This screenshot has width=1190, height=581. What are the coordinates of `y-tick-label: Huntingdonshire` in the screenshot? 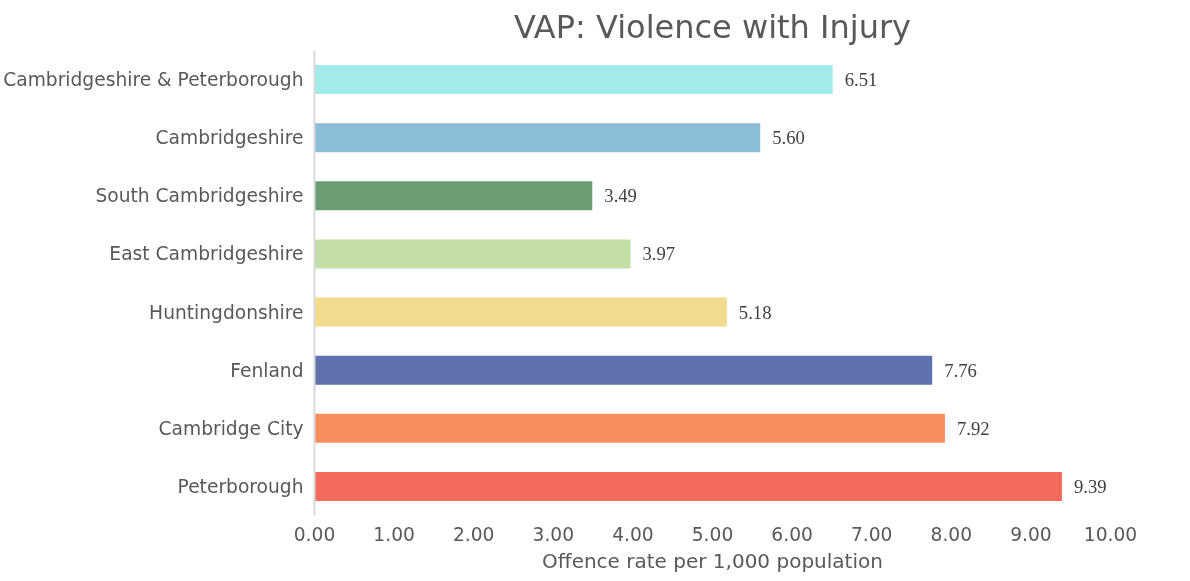 It's located at (226, 312).